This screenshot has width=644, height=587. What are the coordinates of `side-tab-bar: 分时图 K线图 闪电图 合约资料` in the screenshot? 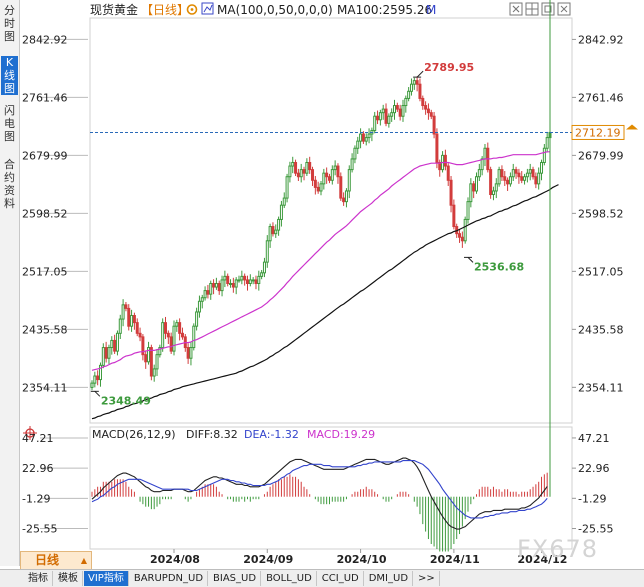 It's located at (10, 283).